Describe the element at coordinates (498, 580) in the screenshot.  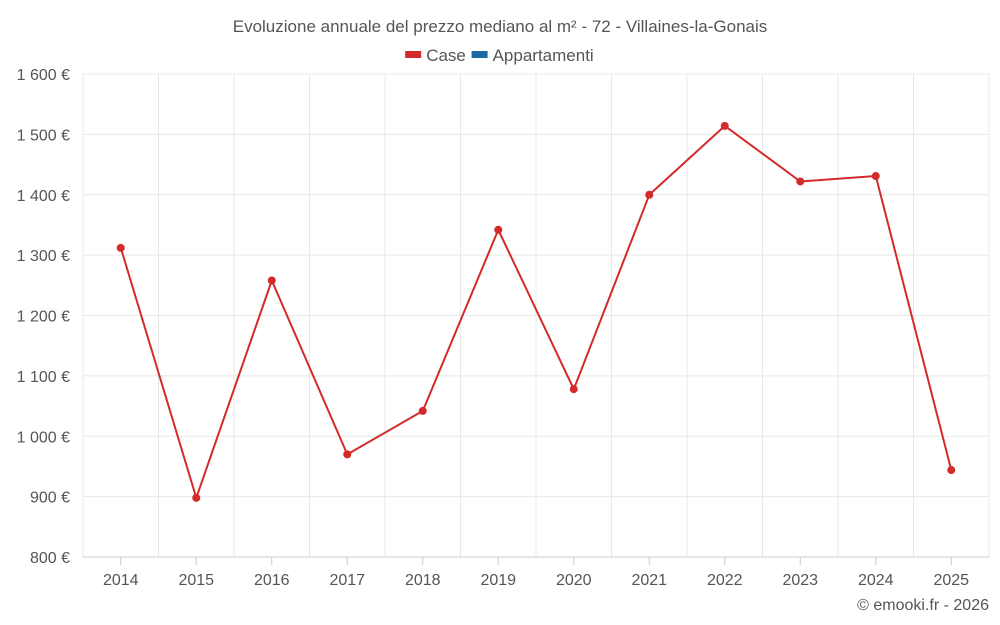
I see `x-tick-label: 2019` at that location.